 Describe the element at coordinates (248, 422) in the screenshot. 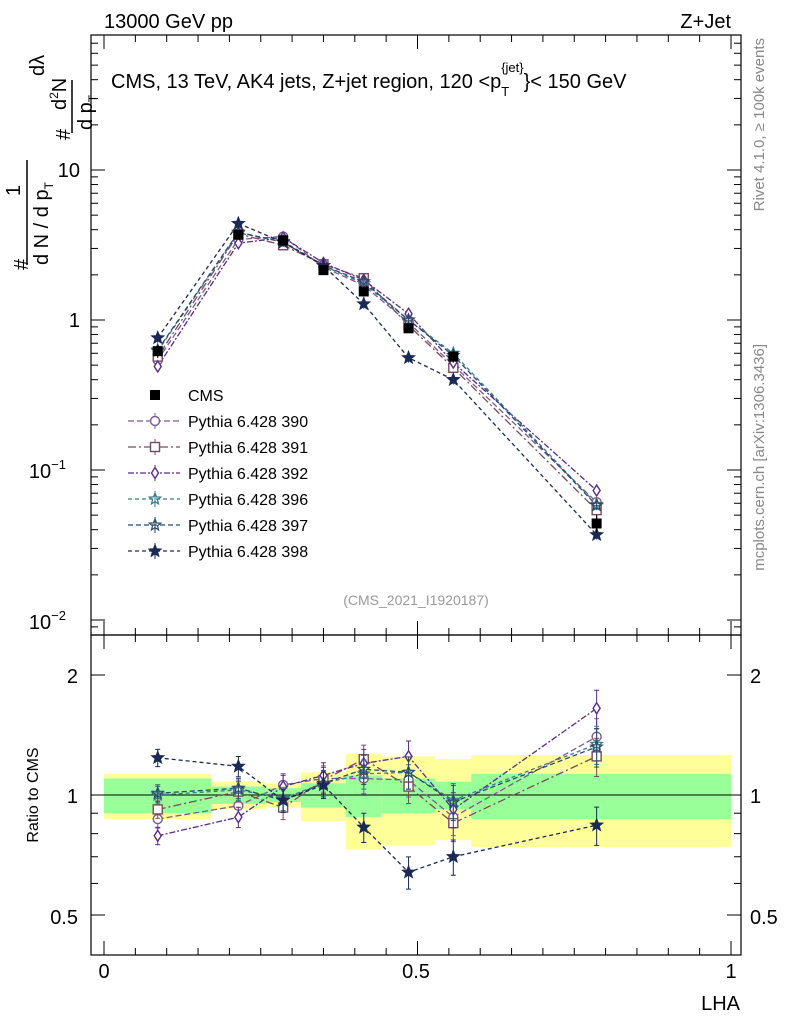

I see `legend-label-p390: Pythia 6.428 390` at that location.